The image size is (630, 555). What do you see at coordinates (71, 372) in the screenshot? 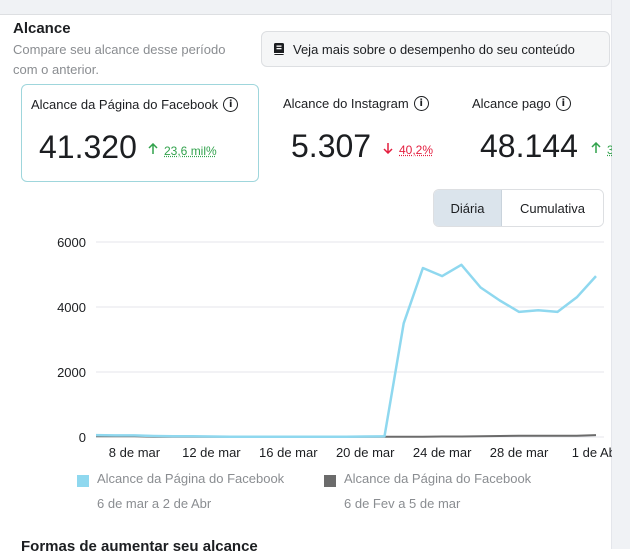
I see `y-tick-label: 2000` at bounding box center [71, 372].